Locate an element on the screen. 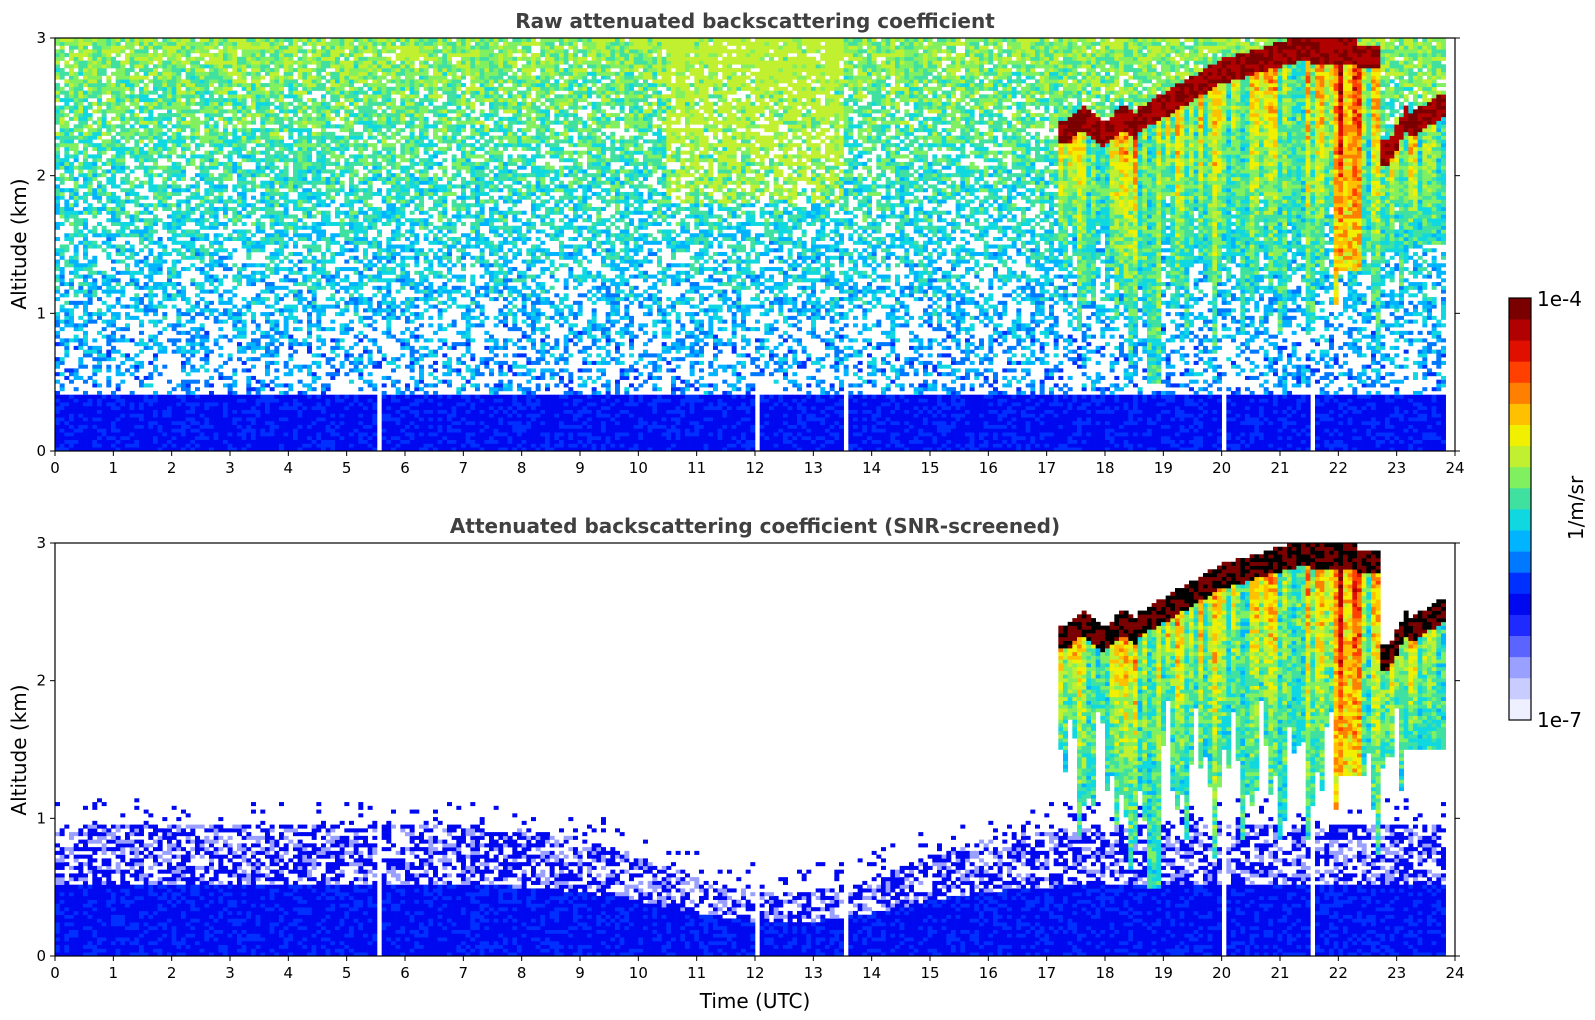  panel-screened-ylabel: Altitude (km) is located at coordinates (19, 749).